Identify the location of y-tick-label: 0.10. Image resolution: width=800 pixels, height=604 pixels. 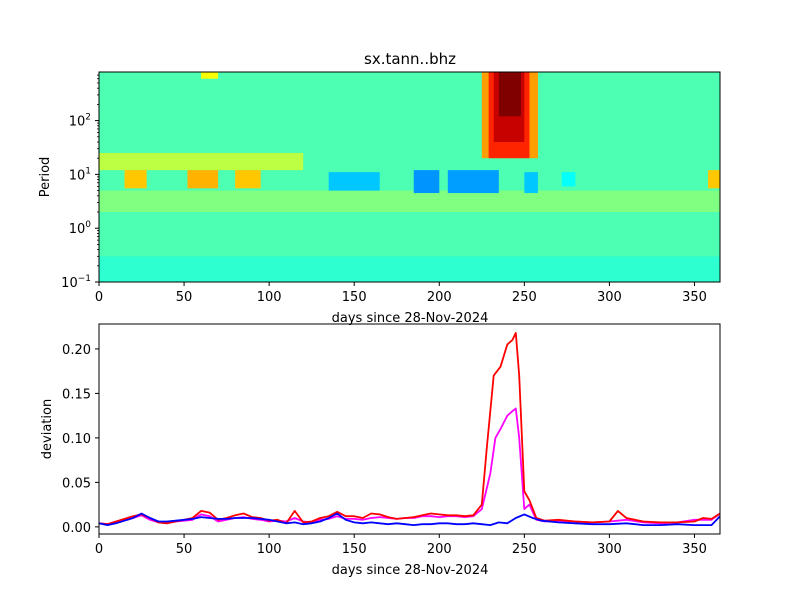
(76, 439).